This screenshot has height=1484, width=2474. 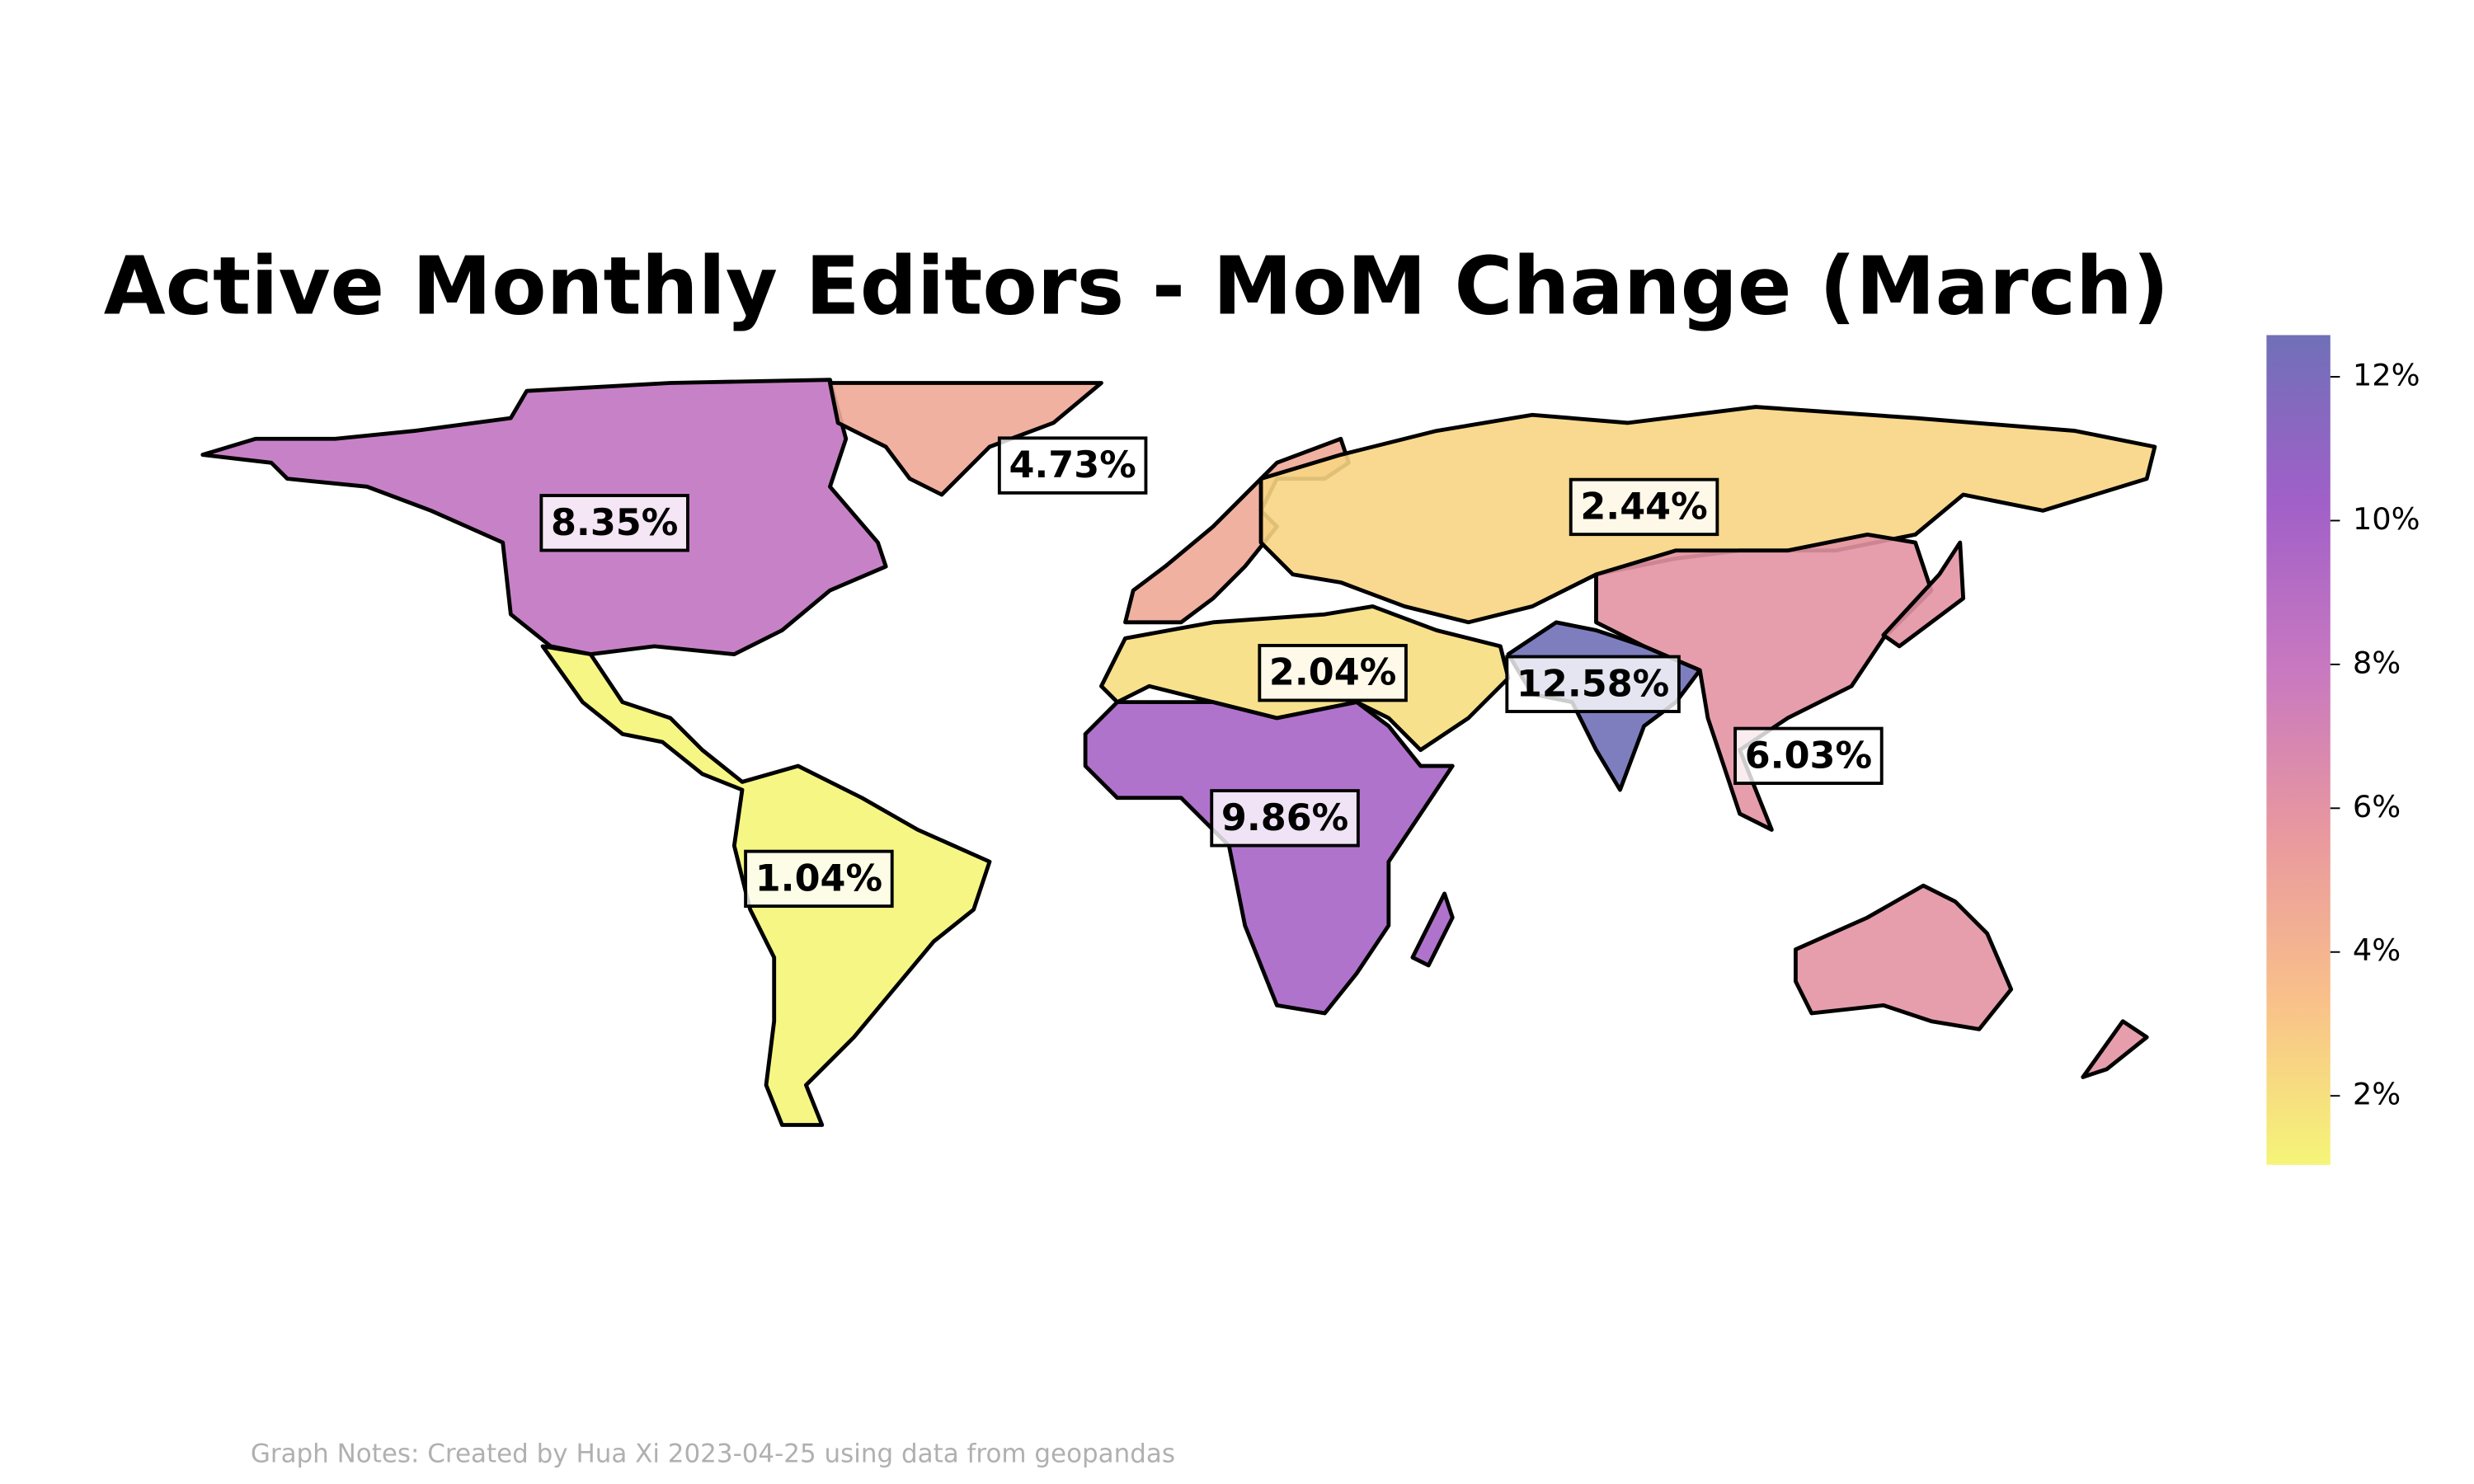 I want to click on colorbar-tick-label: 6%, so click(x=2377, y=806).